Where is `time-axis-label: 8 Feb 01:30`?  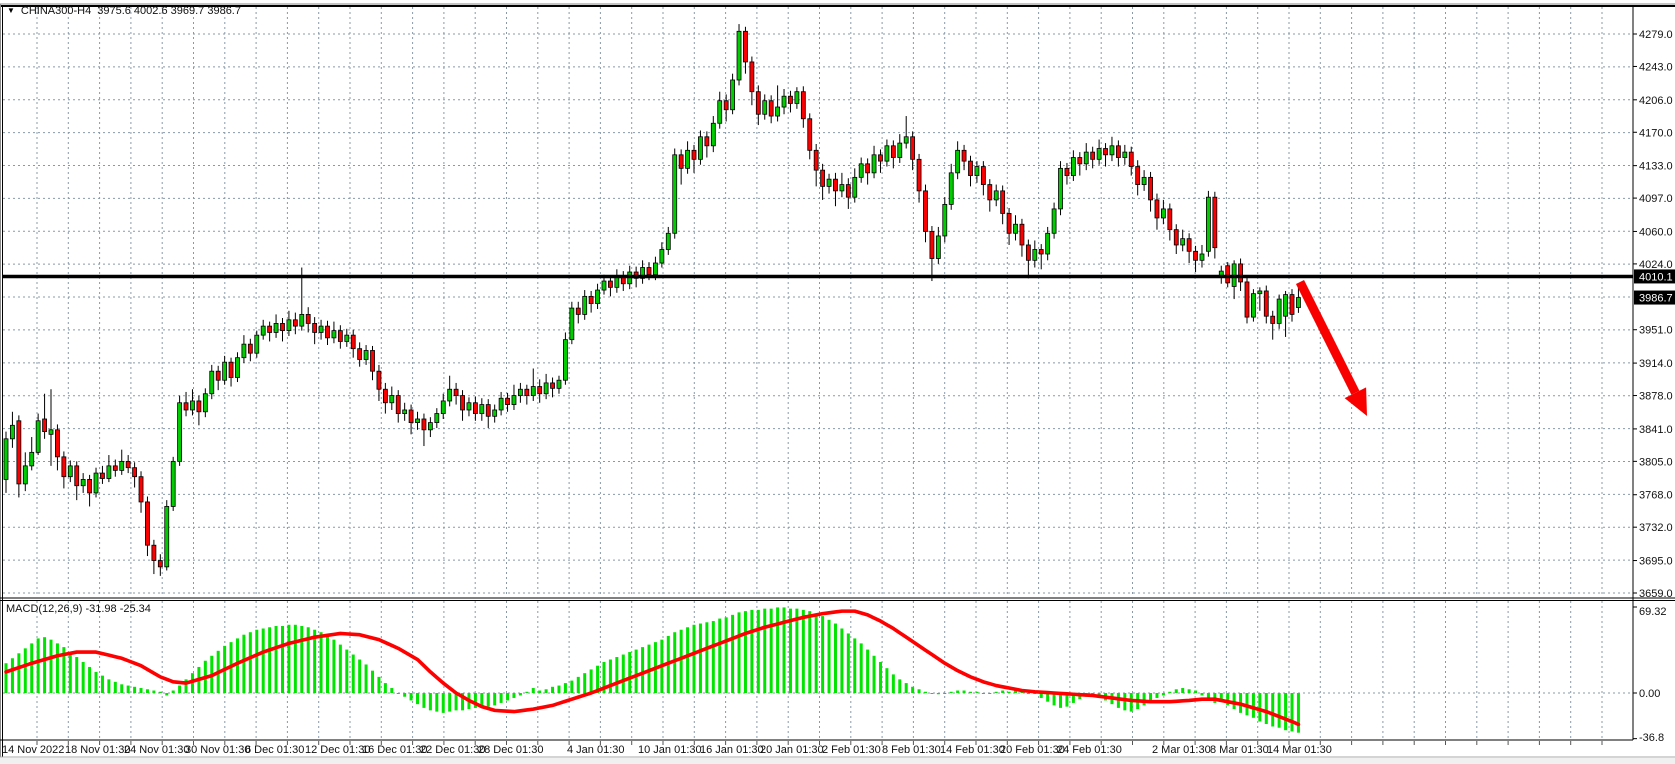 time-axis-label: 8 Feb 01:30 is located at coordinates (911, 750).